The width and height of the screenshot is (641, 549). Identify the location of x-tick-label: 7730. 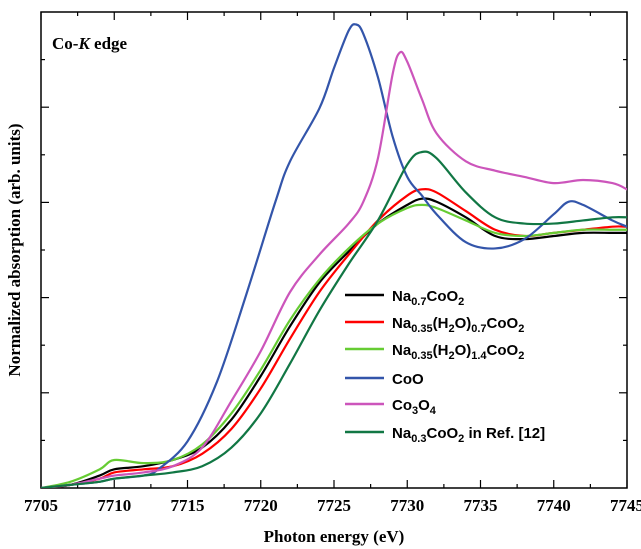
(407, 505).